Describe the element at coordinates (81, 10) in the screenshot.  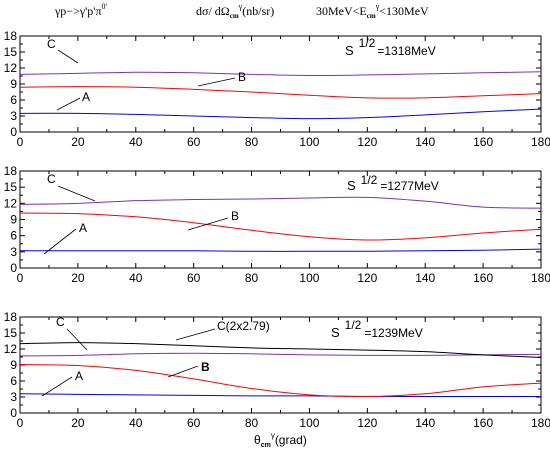
I see `header-reaction: γp−>γ'p'π0'` at that location.